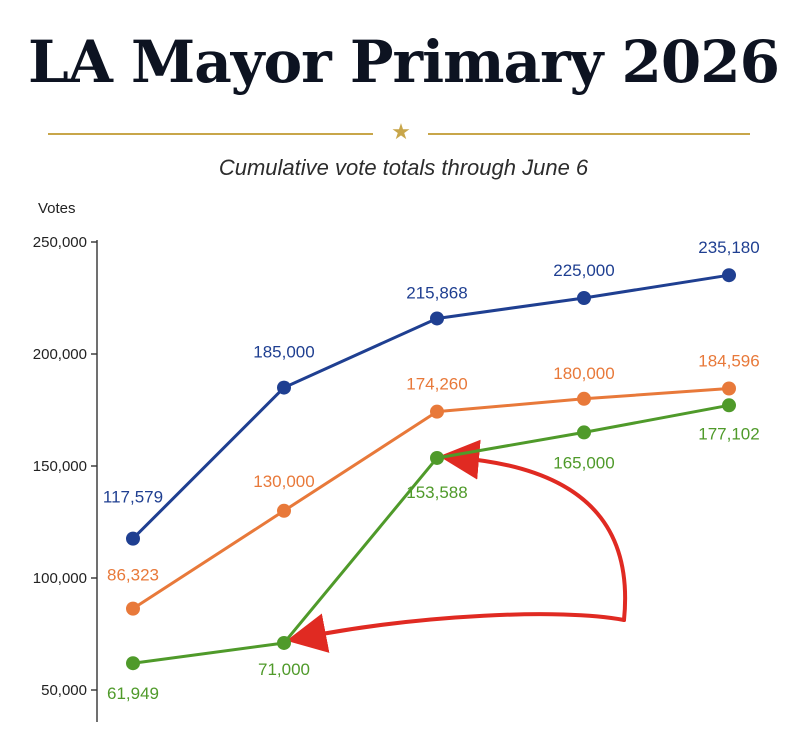  Describe the element at coordinates (436, 384) in the screenshot. I see `data-label: 174,260` at that location.